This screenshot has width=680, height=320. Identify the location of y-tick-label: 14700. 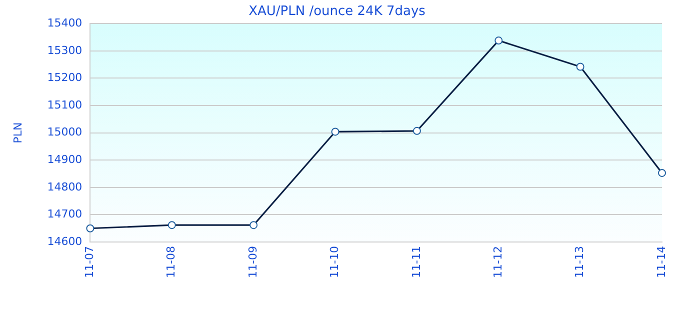
(64, 214).